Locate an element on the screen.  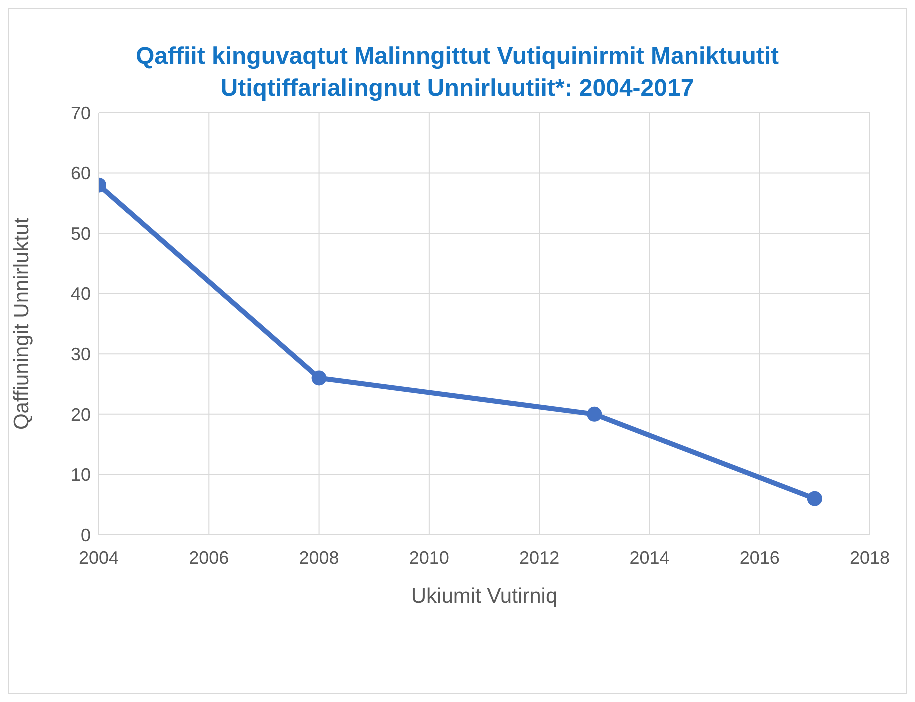
x-tick-label: 2014 is located at coordinates (650, 558).